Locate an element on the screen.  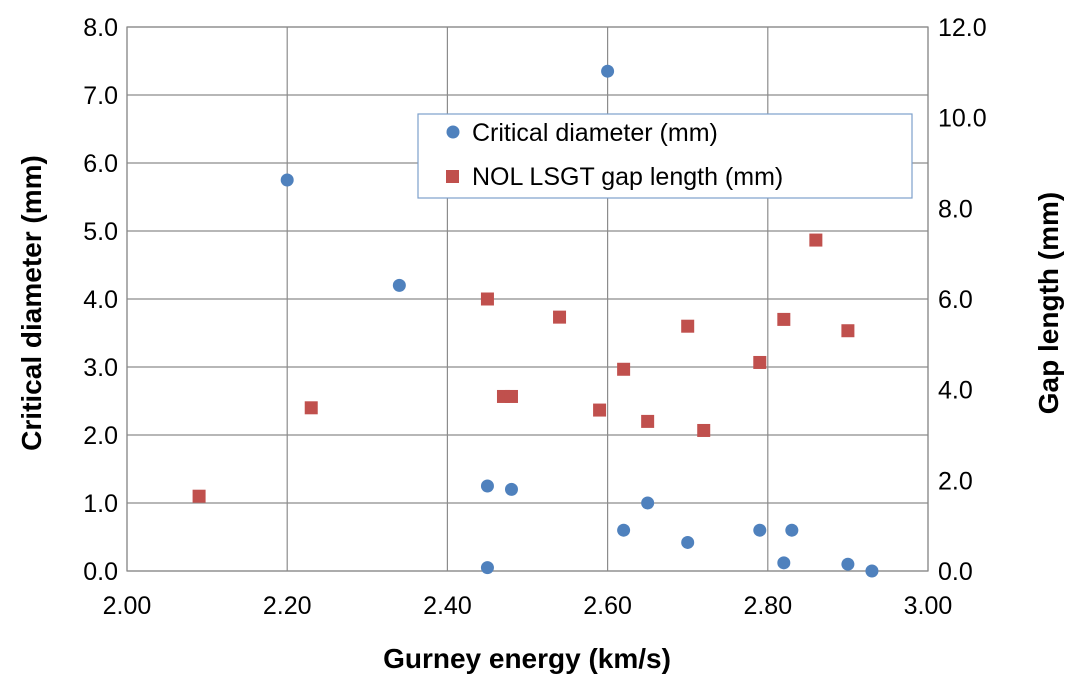
y2-tick-label: 0.0 is located at coordinates (955, 572).